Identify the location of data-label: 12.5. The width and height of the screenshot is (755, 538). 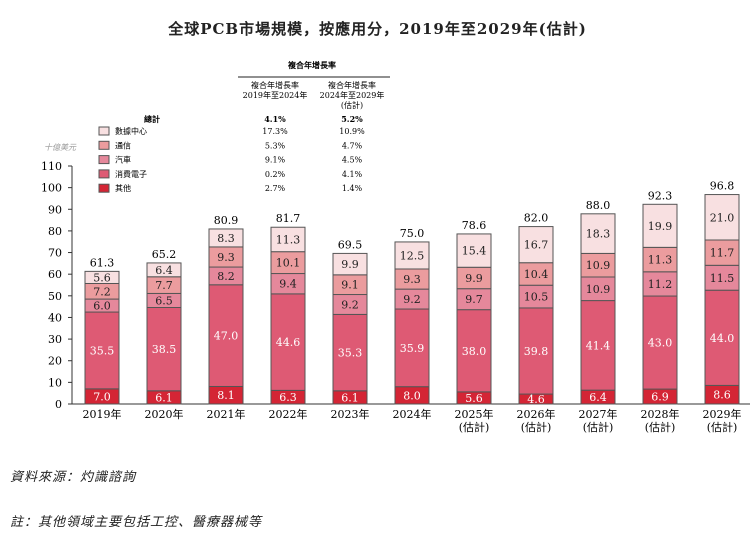
(412, 255).